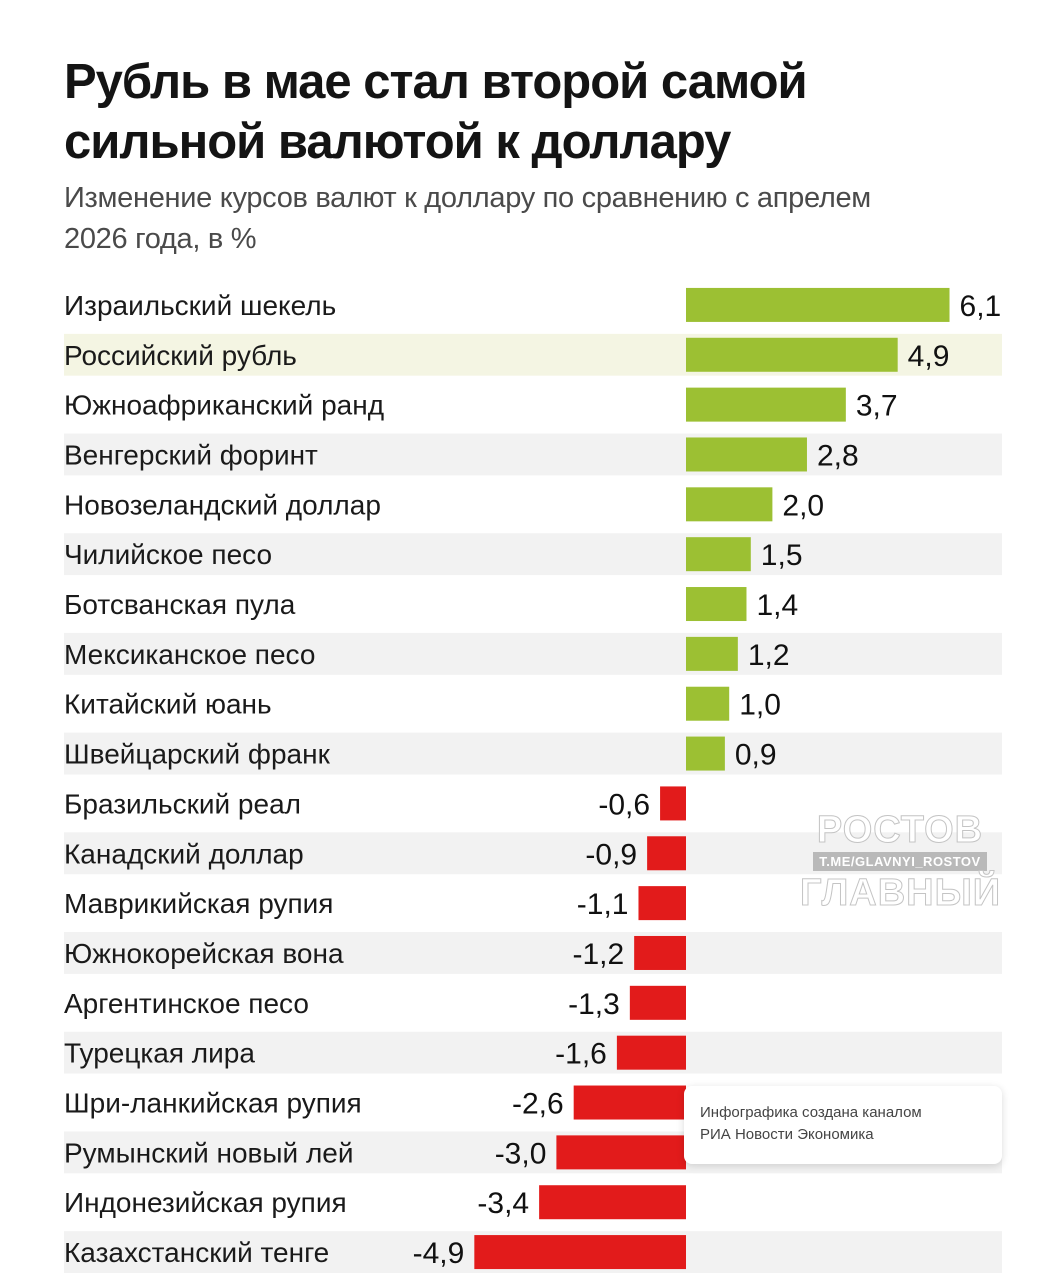 This screenshot has width=1064, height=1280. Describe the element at coordinates (782, 555) in the screenshot. I see `value-label: 1,5` at that location.